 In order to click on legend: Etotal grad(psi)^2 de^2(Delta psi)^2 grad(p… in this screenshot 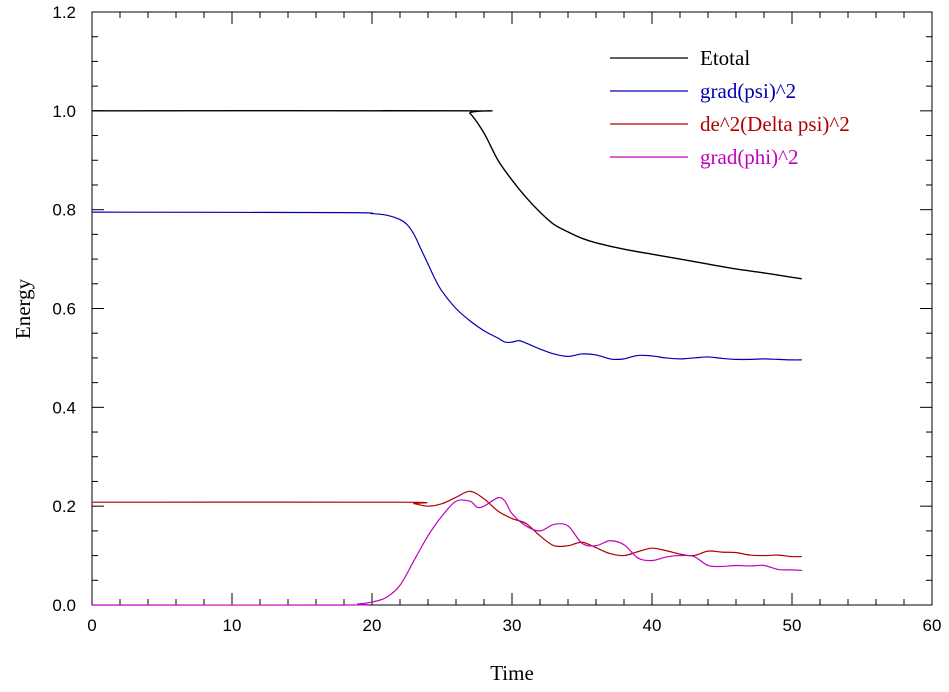, I will do `click(730, 107)`.